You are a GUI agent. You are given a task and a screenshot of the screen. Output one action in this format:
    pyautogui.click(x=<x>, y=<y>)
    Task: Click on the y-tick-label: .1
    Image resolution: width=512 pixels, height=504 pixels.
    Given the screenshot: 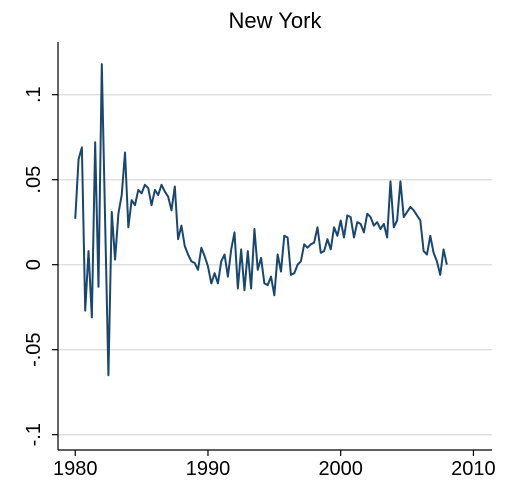 What is the action you would take?
    pyautogui.click(x=34, y=94)
    